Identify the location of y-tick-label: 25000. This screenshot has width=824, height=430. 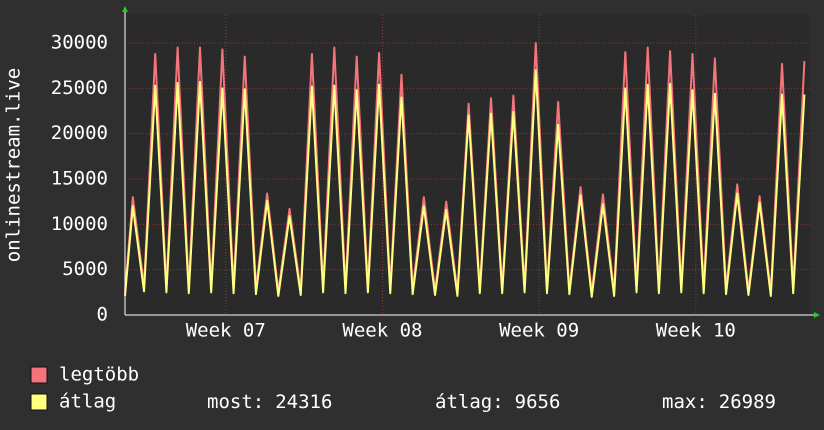
(79, 88).